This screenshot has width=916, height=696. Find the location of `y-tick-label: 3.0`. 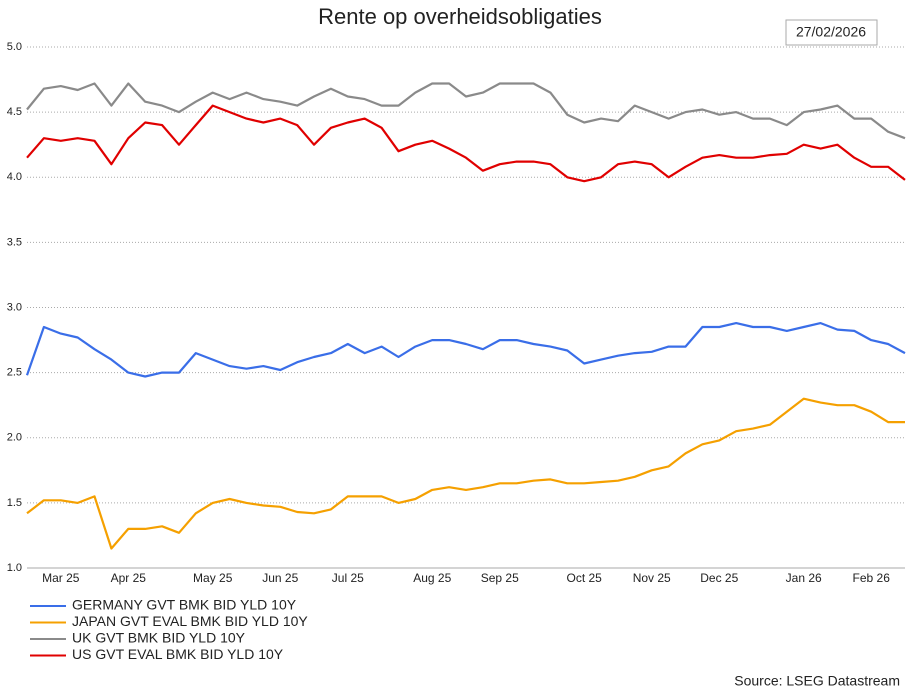

y-tick-label: 3.0 is located at coordinates (14, 307).